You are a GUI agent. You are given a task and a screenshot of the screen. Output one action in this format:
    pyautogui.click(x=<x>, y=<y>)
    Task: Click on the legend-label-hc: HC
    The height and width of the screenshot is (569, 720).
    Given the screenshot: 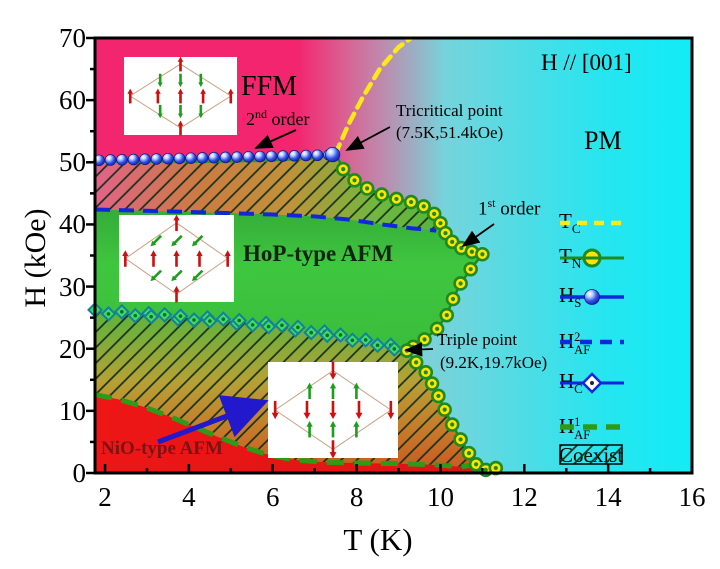 What is the action you would take?
    pyautogui.click(x=571, y=383)
    